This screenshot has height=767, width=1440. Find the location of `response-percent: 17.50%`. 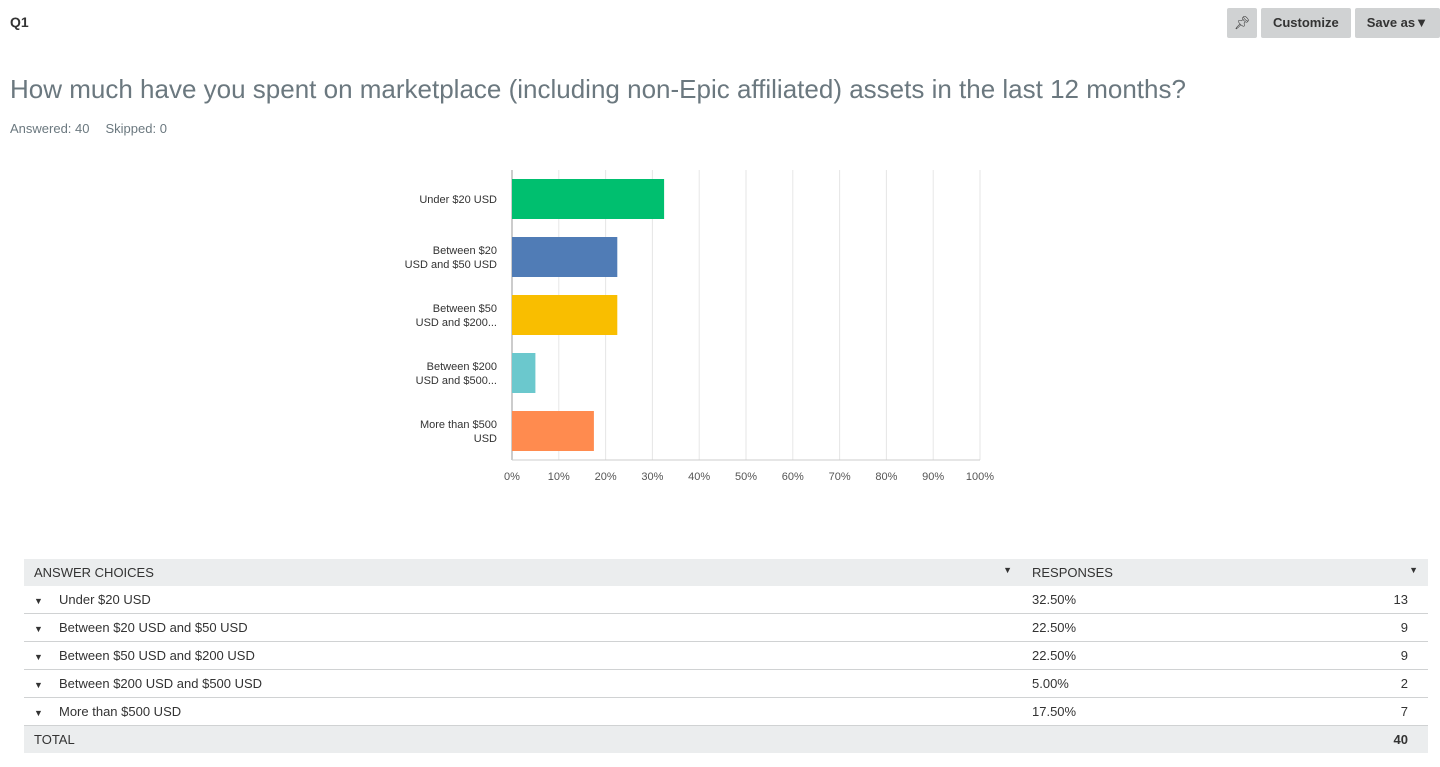

response-percent: 17.50% is located at coordinates (1142, 711).